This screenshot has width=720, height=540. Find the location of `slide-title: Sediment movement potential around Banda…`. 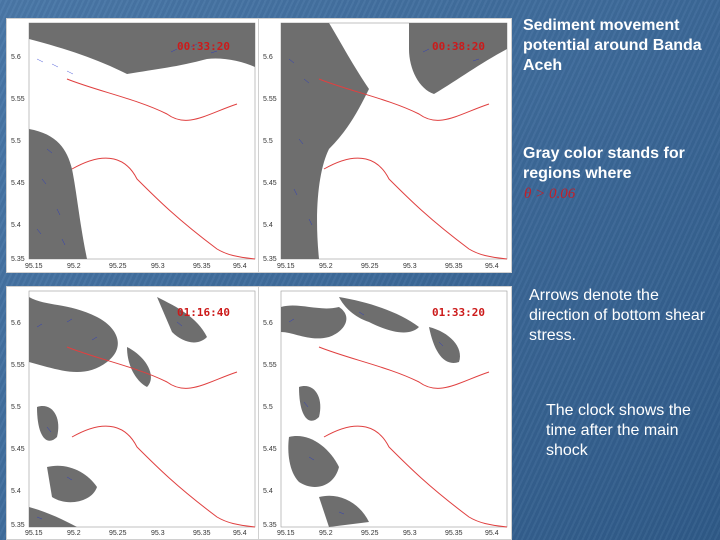

slide-title: Sediment movement potential around Banda… is located at coordinates (612, 45).